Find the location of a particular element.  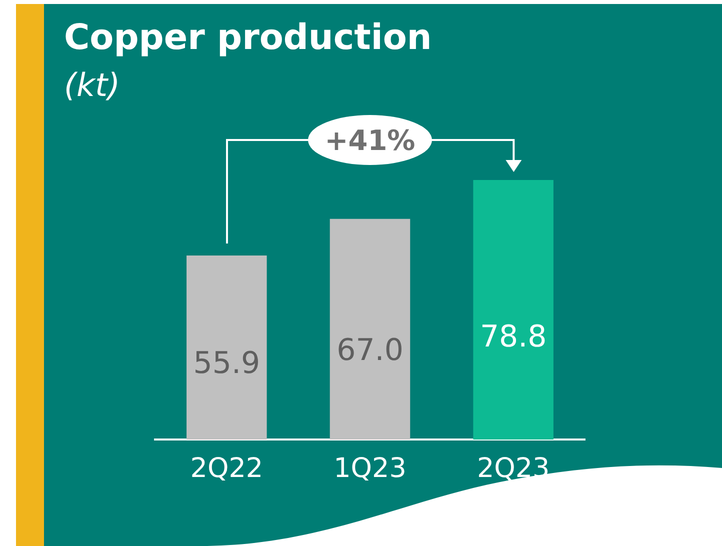

x-tick-label: 2Q23 is located at coordinates (513, 468).